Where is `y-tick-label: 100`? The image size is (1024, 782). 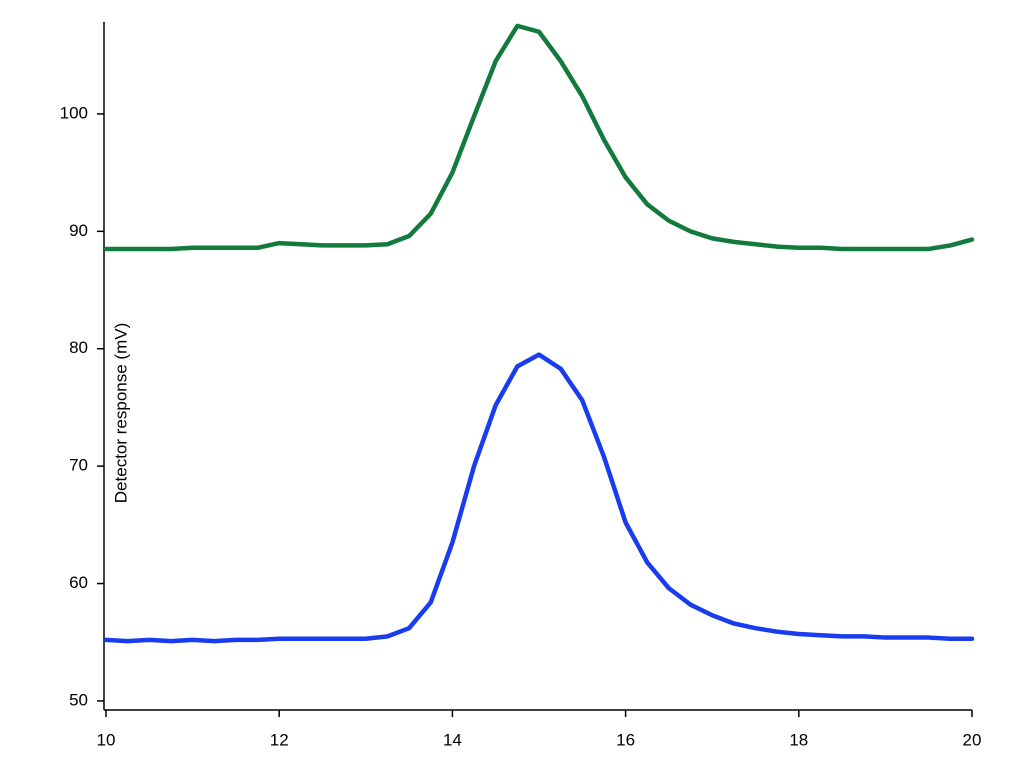
y-tick-label: 100 is located at coordinates (74, 112).